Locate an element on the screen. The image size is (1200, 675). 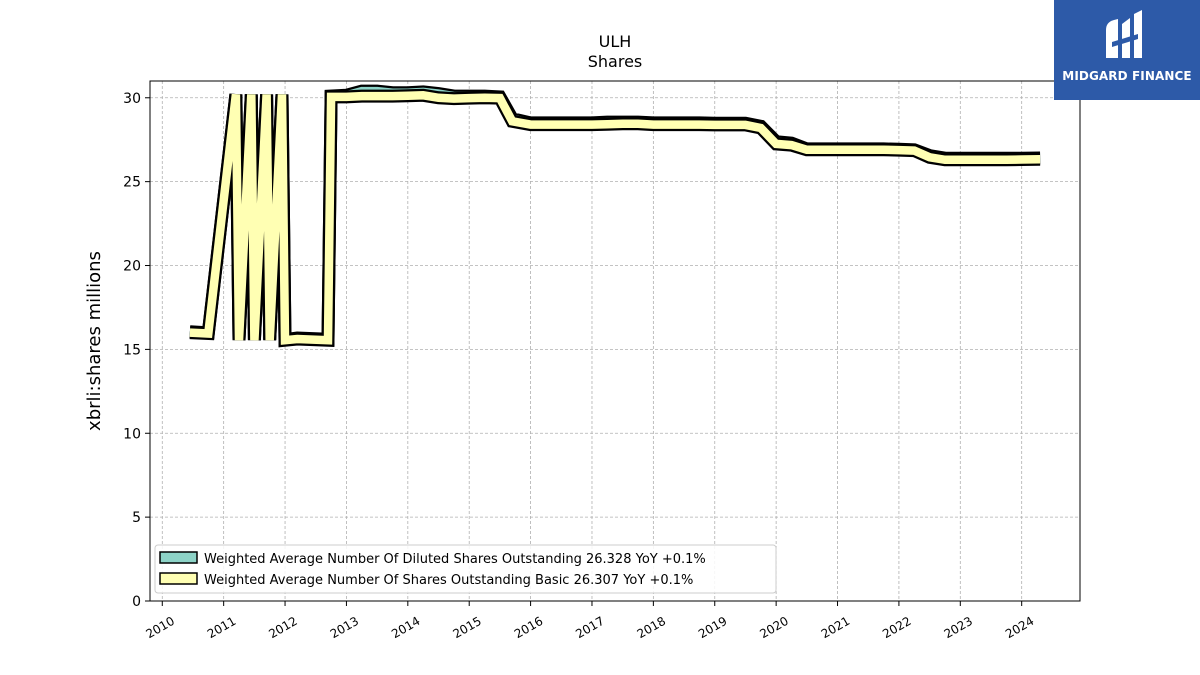
x-tick-label: 2020 is located at coordinates (773, 627).